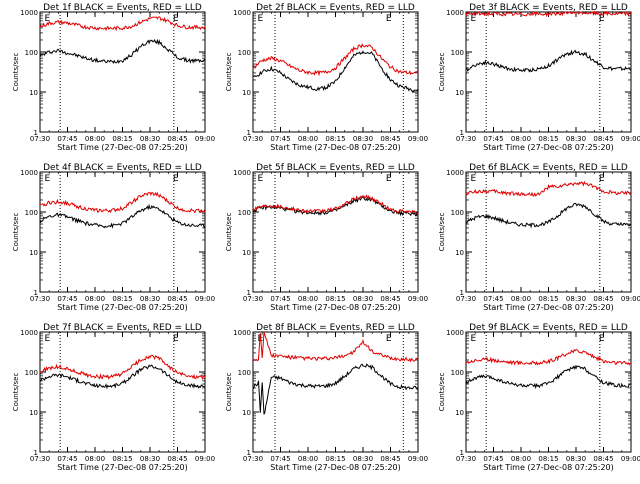 The width and height of the screenshot is (640, 484). I want to click on panel-title: Det 2f BLACK = Events, RED = LLD, so click(335, 8).